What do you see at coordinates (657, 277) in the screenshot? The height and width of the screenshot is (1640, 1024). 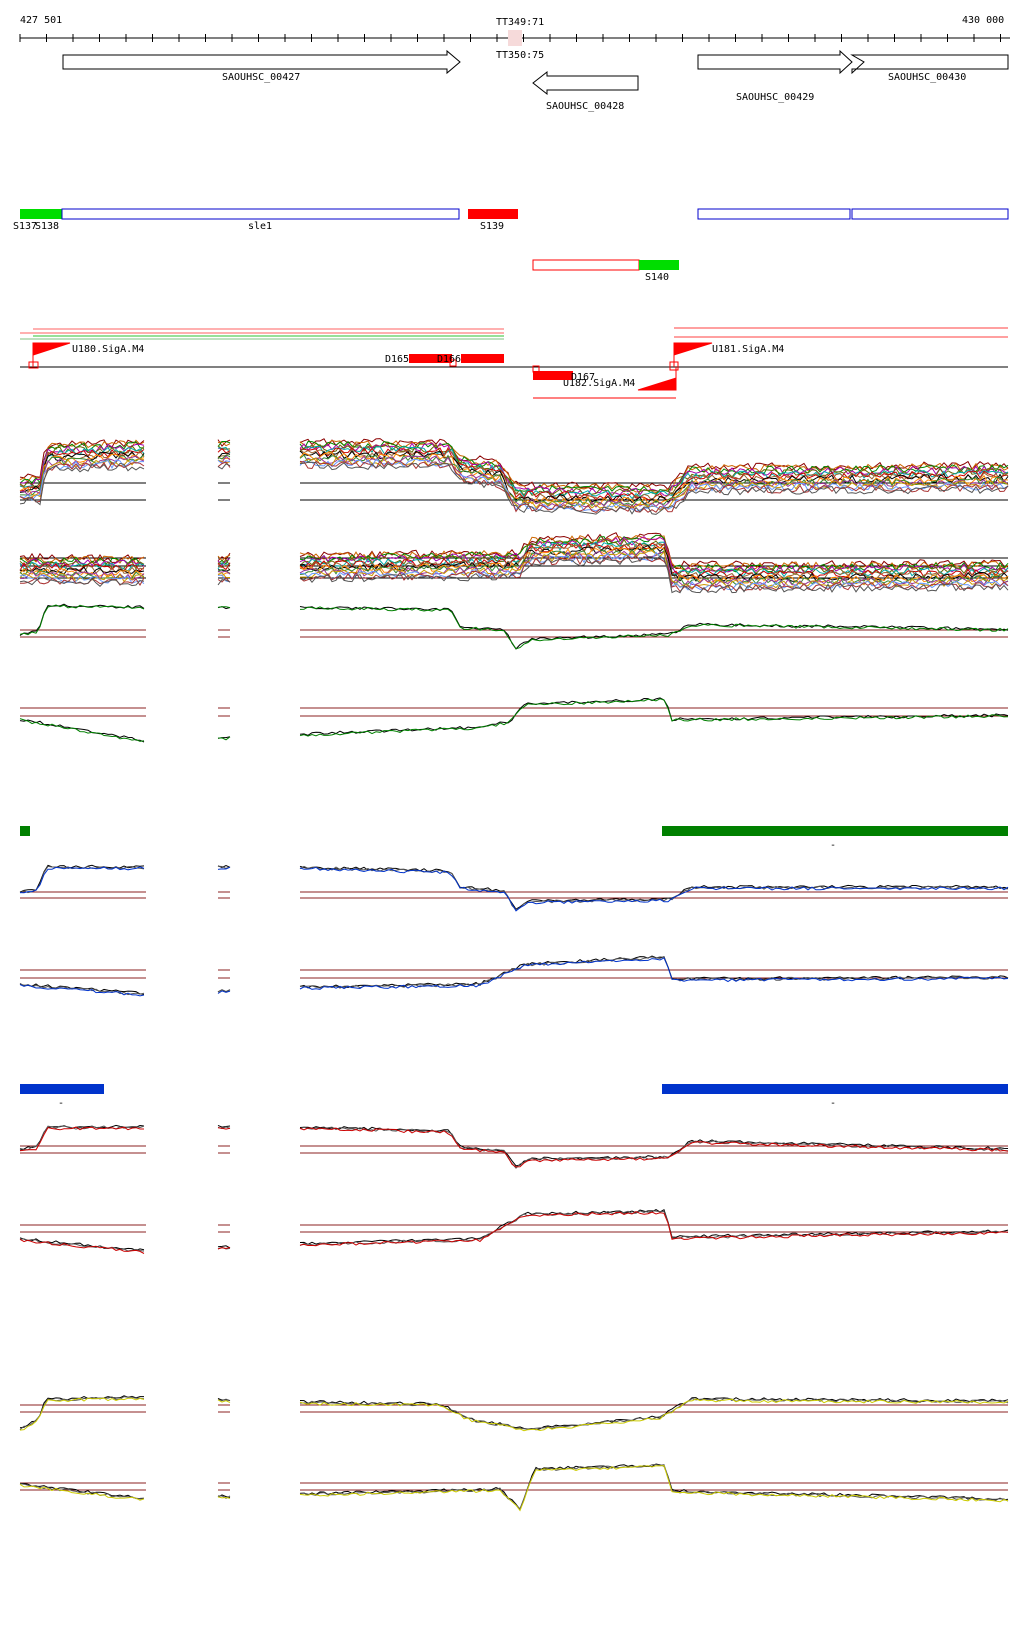 I see `segment-label-s140: S140` at bounding box center [657, 277].